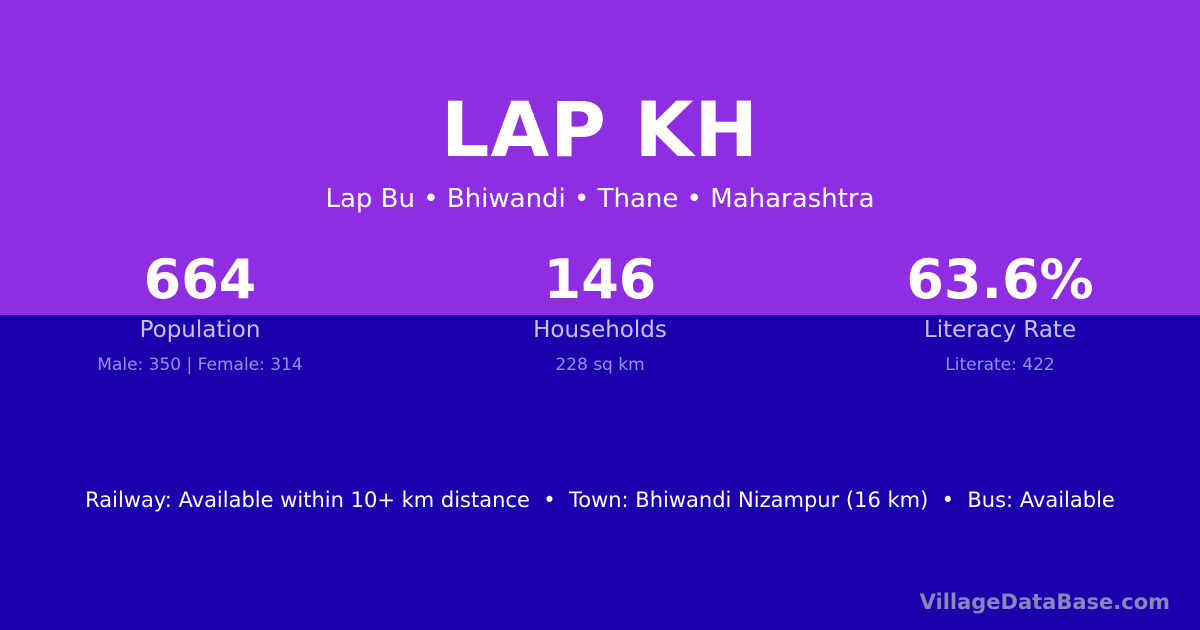  Describe the element at coordinates (200, 279) in the screenshot. I see `stat-value: 664` at that location.